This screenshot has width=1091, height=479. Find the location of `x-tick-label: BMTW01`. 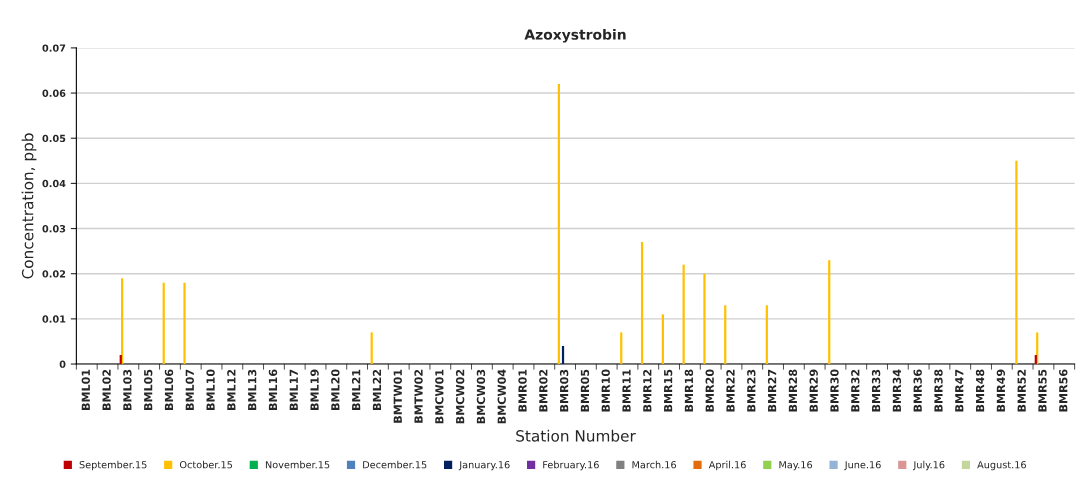

x-tick-label: BMTW01 is located at coordinates (397, 396).